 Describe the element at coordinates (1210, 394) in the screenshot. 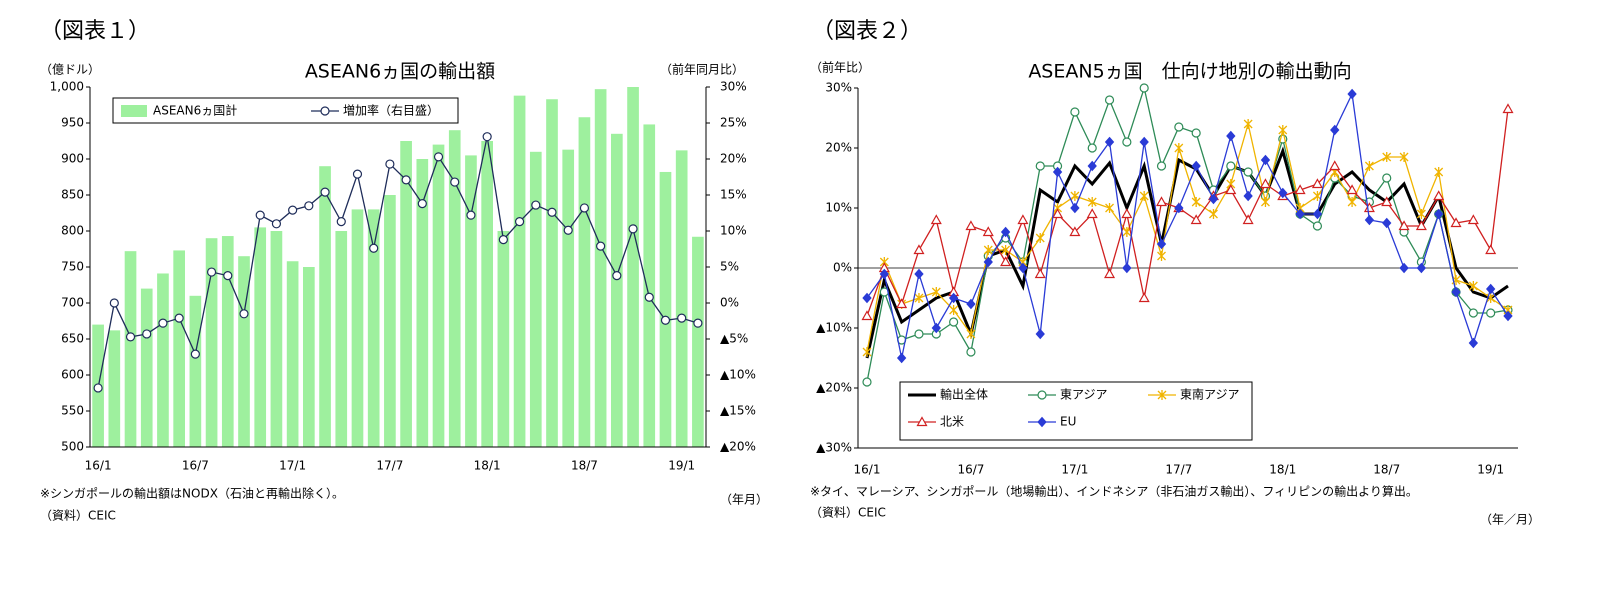

I see `legend-label: 東南アジア` at that location.